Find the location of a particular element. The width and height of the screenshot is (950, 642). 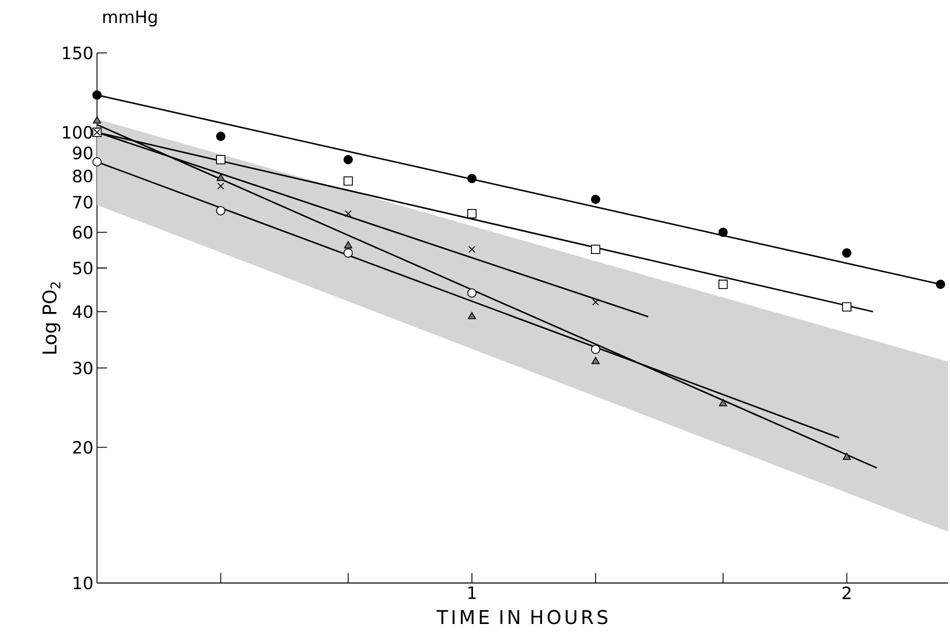

y-axis-title: Log PO$_{2}$ is located at coordinates (51, 318).